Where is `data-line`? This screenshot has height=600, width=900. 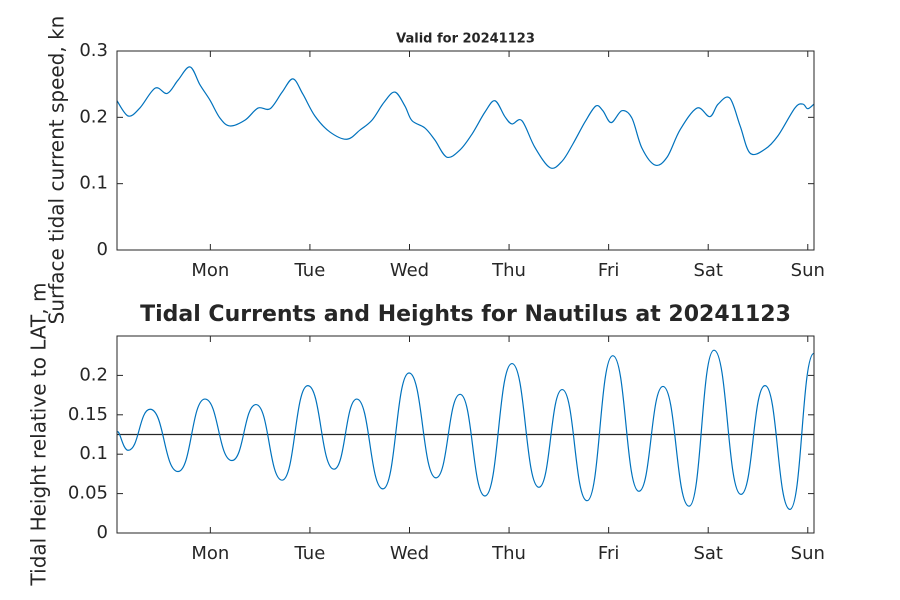 data-line is located at coordinates (465, 117).